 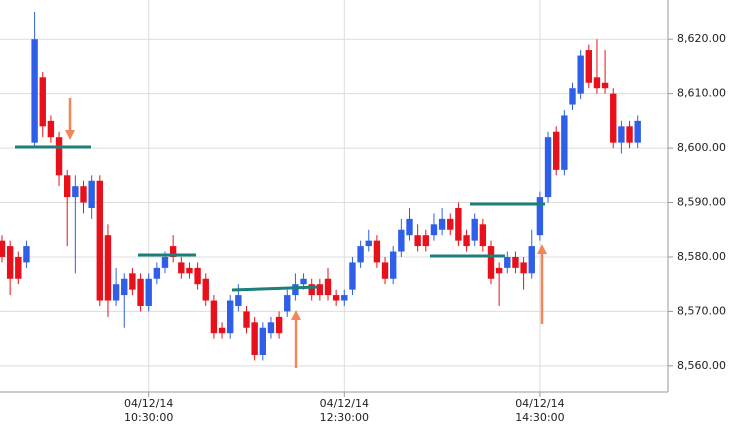 What do you see at coordinates (701, 202) in the screenshot?
I see `y-tick-label: 8,590.00` at bounding box center [701, 202].